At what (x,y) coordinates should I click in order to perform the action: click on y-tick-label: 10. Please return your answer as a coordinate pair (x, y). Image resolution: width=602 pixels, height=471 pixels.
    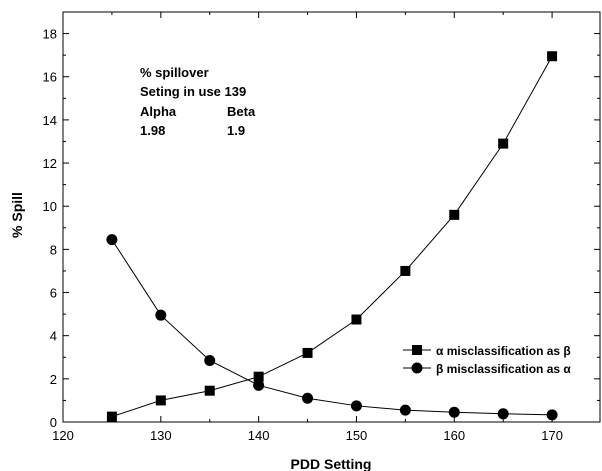
    Looking at the image, I should click on (50, 206).